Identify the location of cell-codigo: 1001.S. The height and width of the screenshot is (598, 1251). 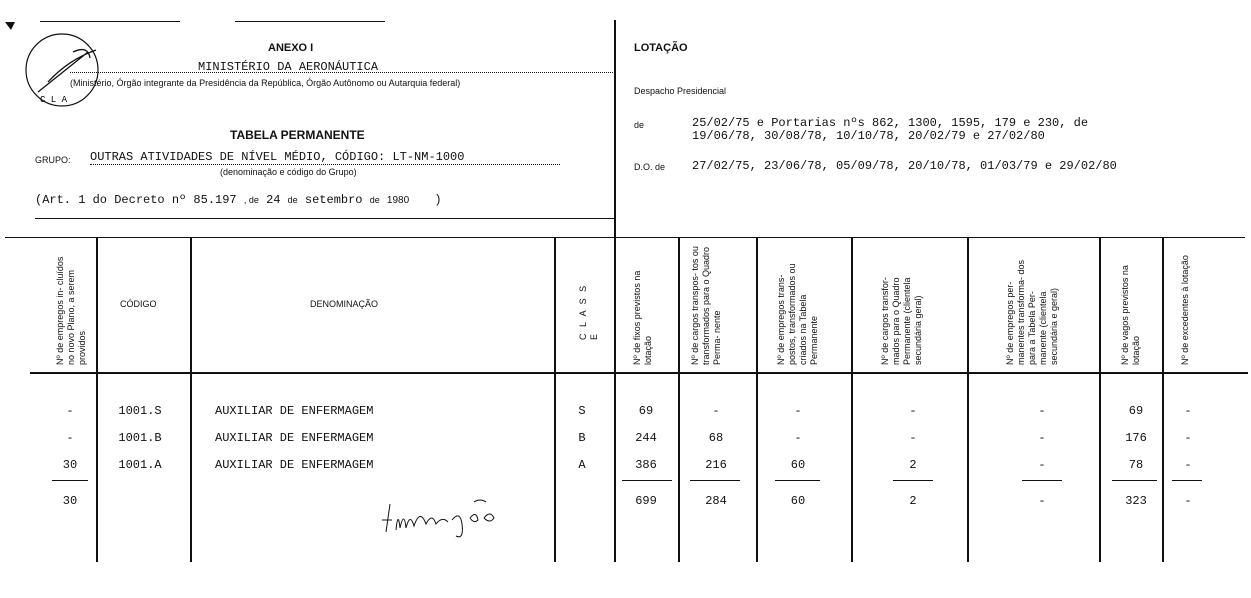
(140, 411).